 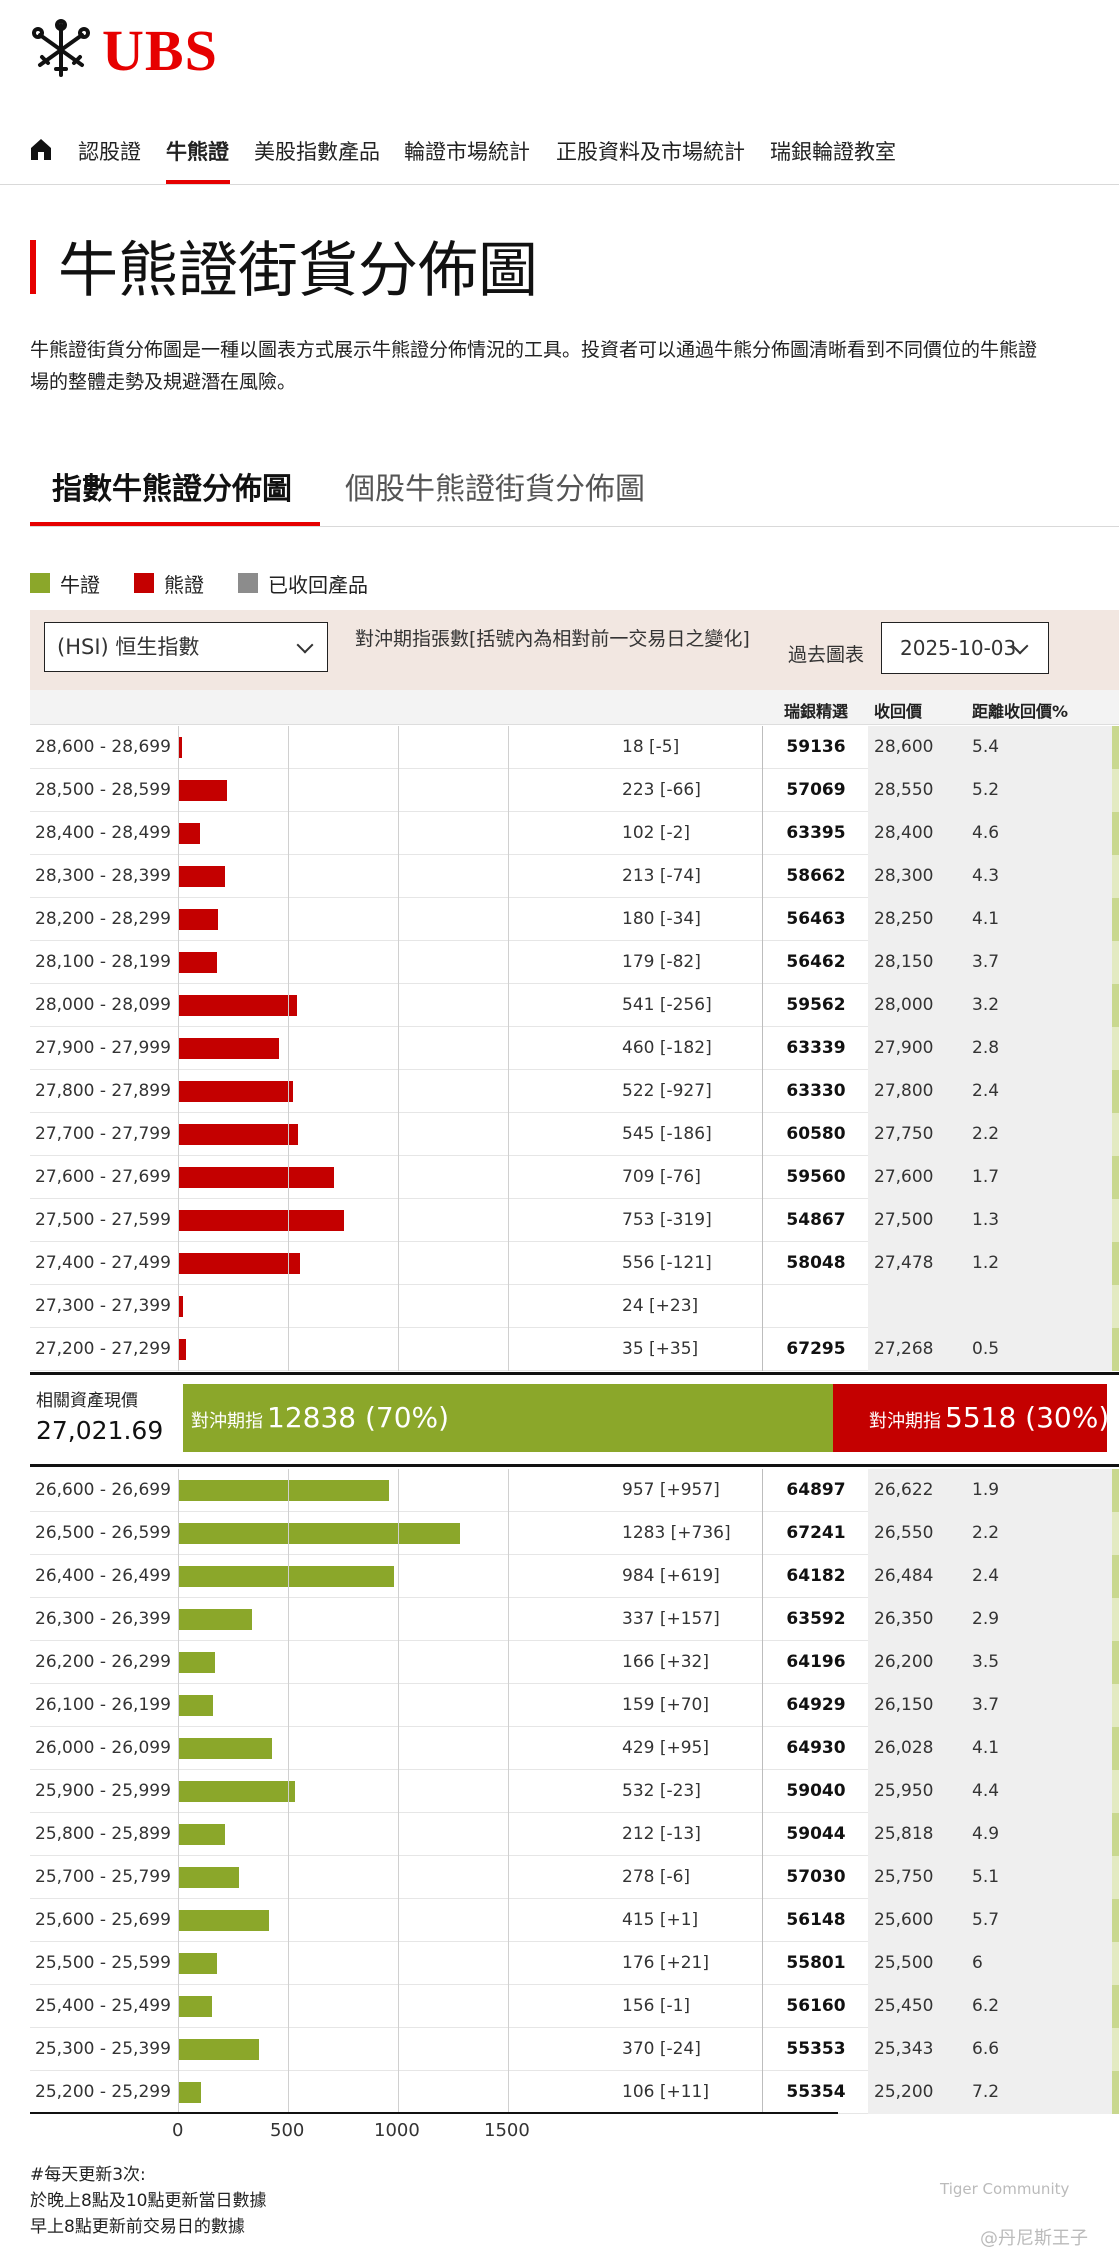 I want to click on hedge-count-label: 429 [+95], so click(x=665, y=1748).